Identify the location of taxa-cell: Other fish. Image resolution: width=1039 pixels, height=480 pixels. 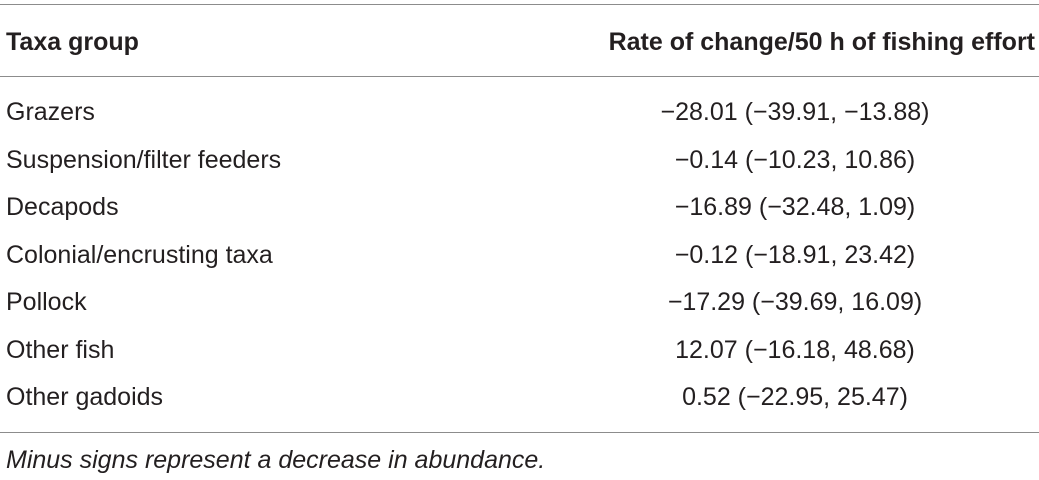
(60, 349).